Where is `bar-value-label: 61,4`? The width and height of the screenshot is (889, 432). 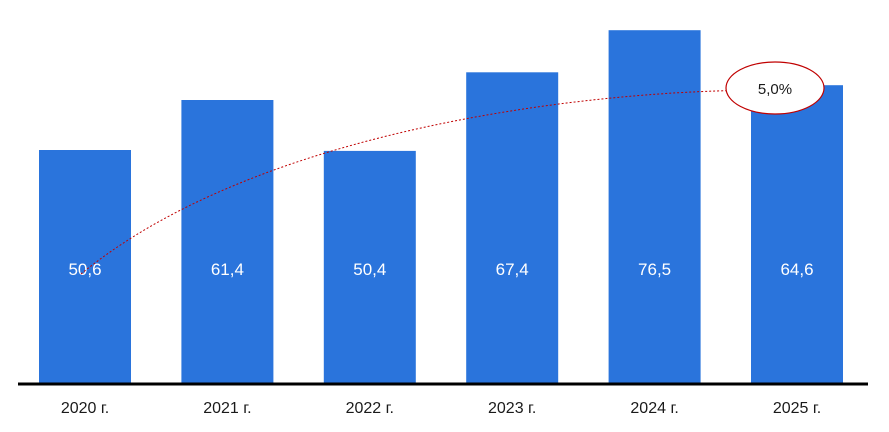 bar-value-label: 61,4 is located at coordinates (227, 269).